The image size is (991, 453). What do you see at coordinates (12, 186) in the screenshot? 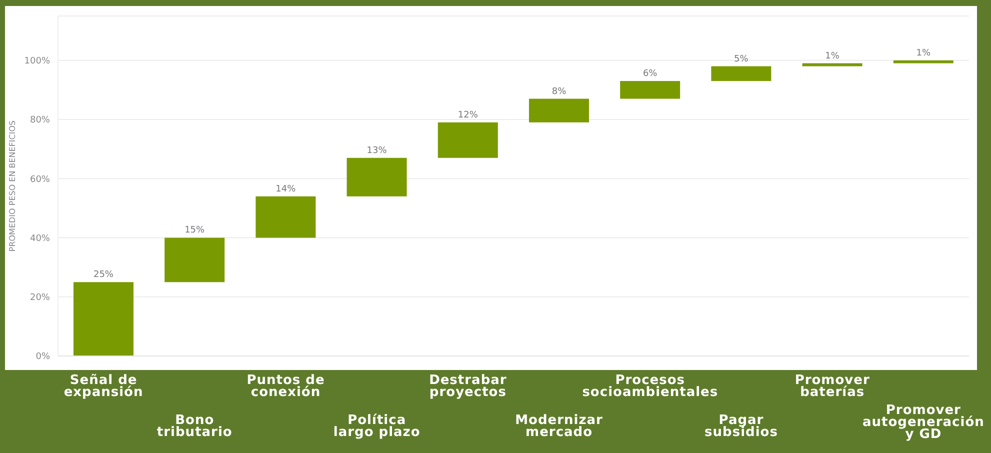
I see `y-axis-title: PROMEDIO PESO EN BENEFICIOS` at bounding box center [12, 186].